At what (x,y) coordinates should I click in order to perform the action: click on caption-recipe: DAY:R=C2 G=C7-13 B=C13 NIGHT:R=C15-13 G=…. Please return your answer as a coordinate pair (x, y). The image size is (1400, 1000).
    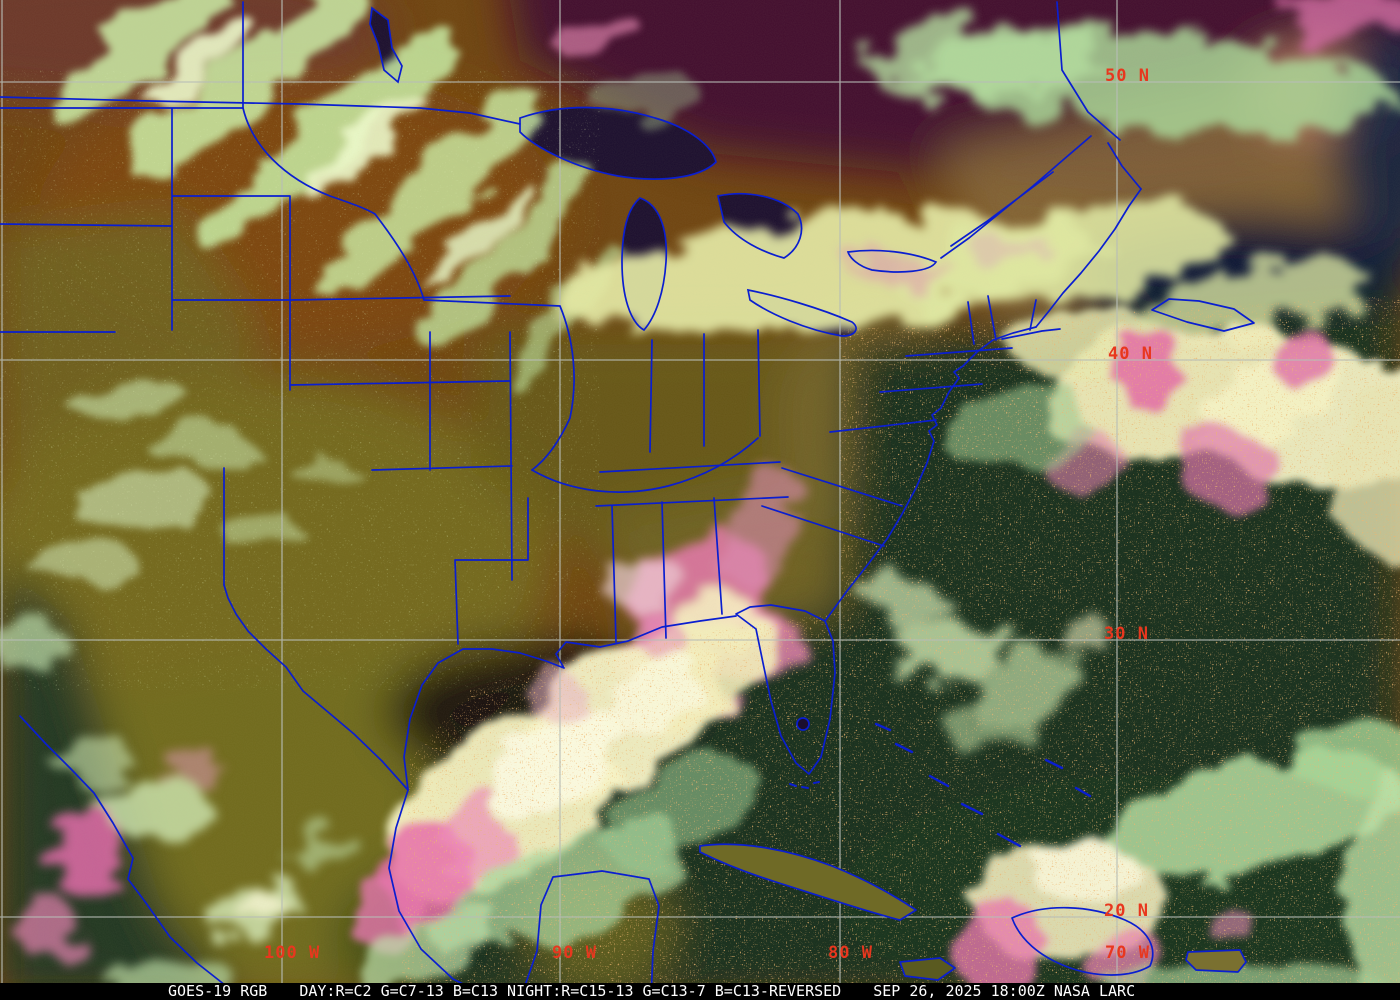
    Looking at the image, I should click on (570, 991).